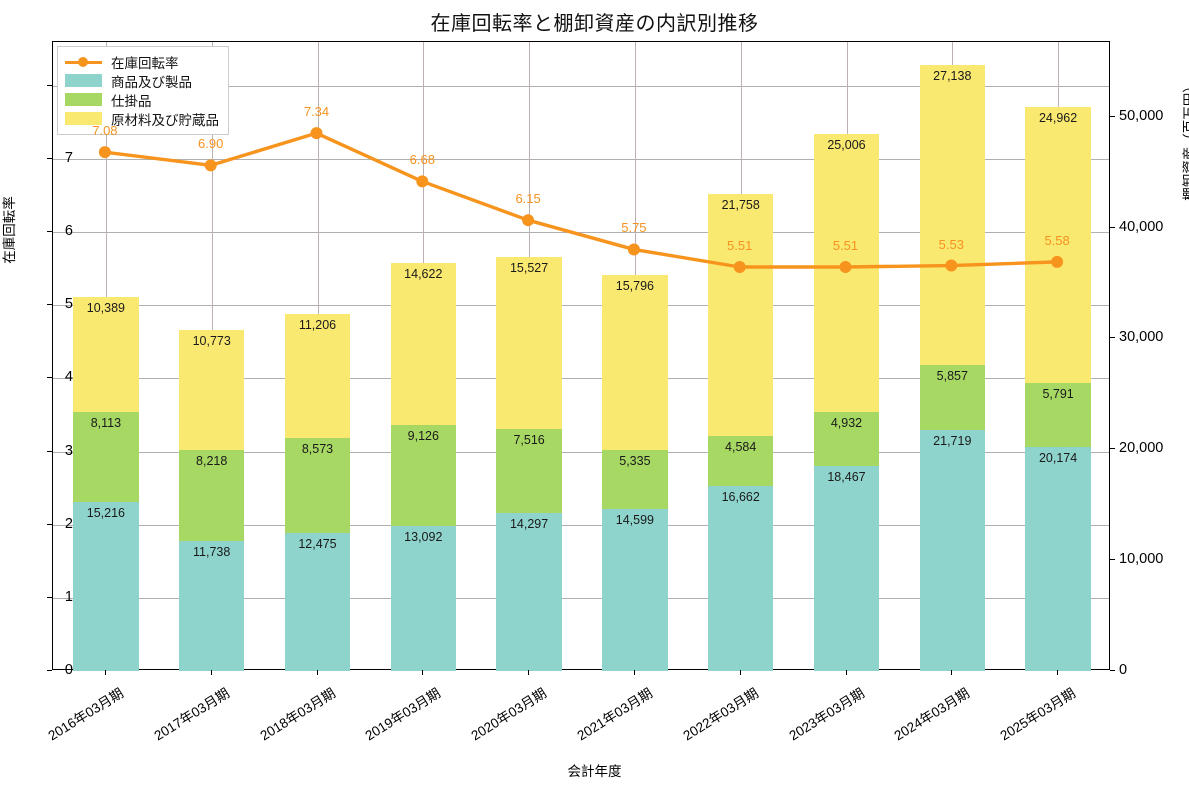 The width and height of the screenshot is (1189, 789). Describe the element at coordinates (422, 160) in the screenshot. I see `line-point-value-label: 6.68` at that location.